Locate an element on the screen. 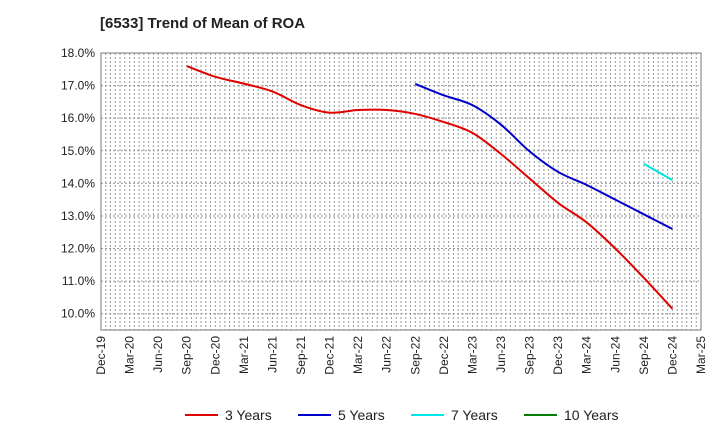 This screenshot has height=440, width=720. x-tick-label: Dec-22 is located at coordinates (444, 355).